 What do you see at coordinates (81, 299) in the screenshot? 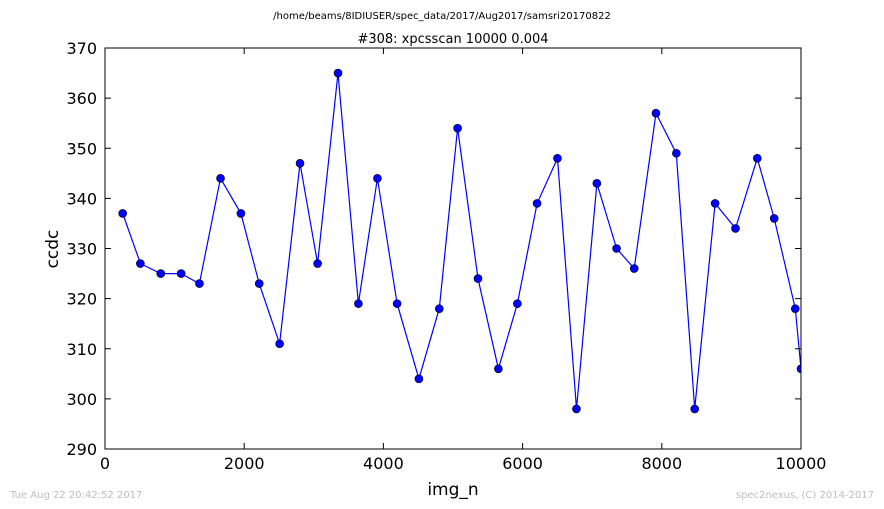
I see `y-tick-label: 320` at bounding box center [81, 299].